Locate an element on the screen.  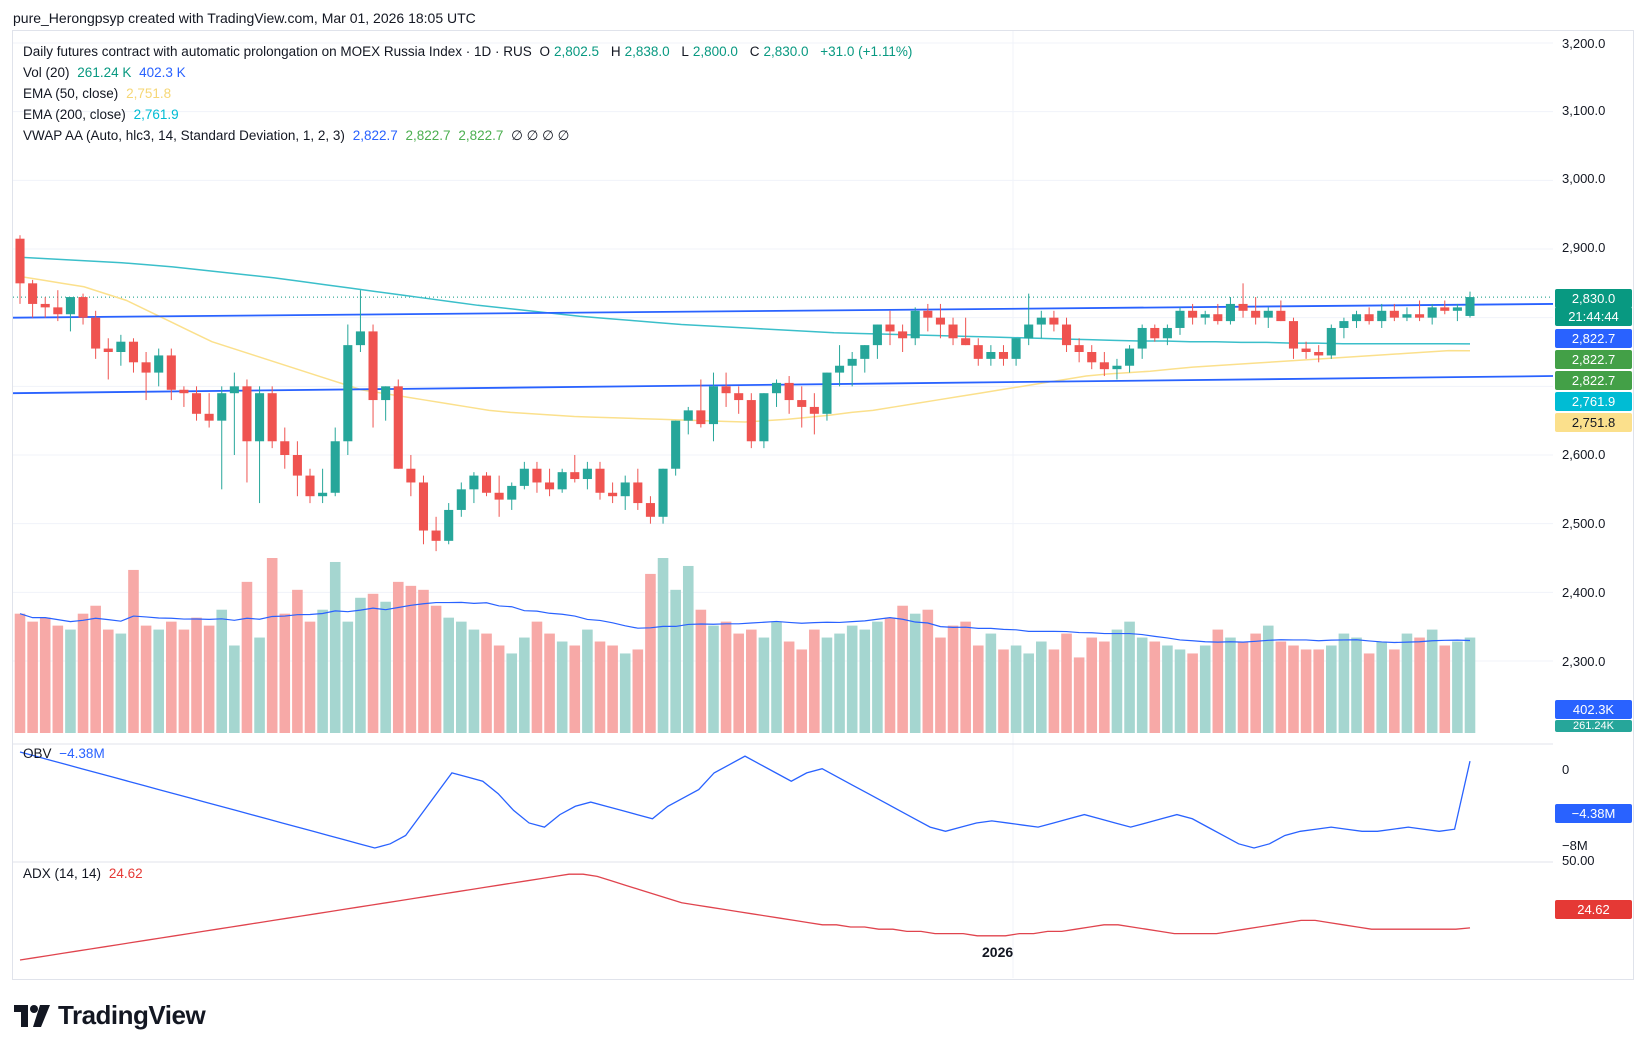
tradingview-logo: TradingView is located at coordinates (110, 1015).